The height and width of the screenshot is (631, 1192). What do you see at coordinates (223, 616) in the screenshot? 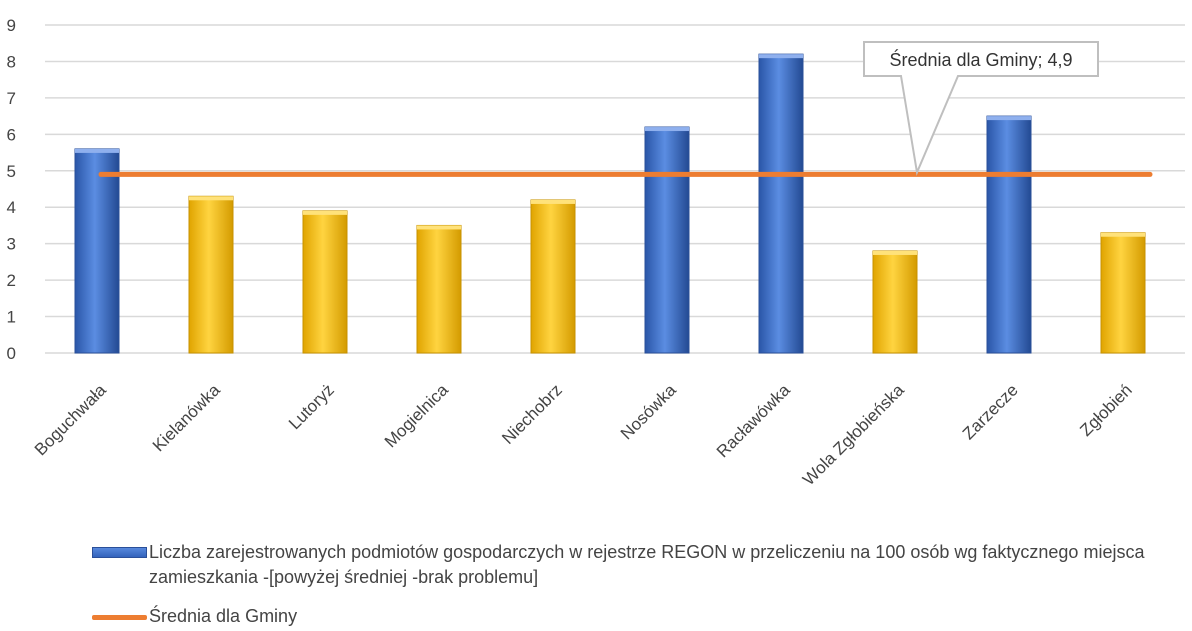
I see `legend-line-label: Średnia dla Gminy` at bounding box center [223, 616].